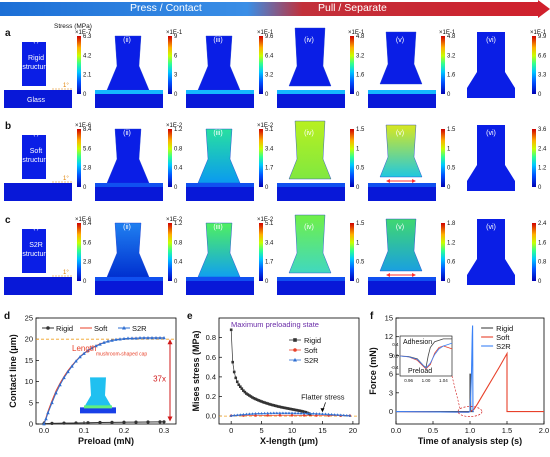 The height and width of the screenshot is (457, 550). I want to click on y-tick-label: 10, so click(29, 381).